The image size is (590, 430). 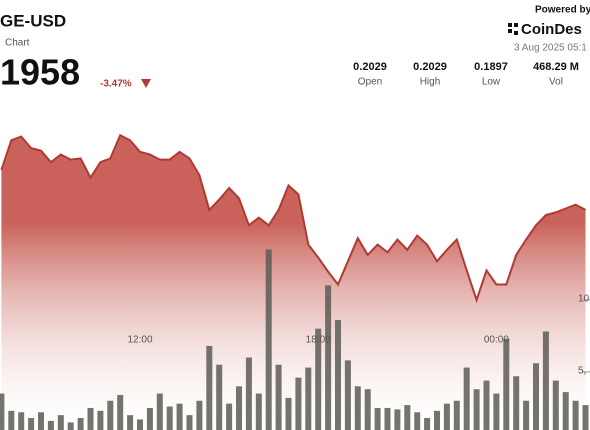 I want to click on logo, so click(x=513, y=29).